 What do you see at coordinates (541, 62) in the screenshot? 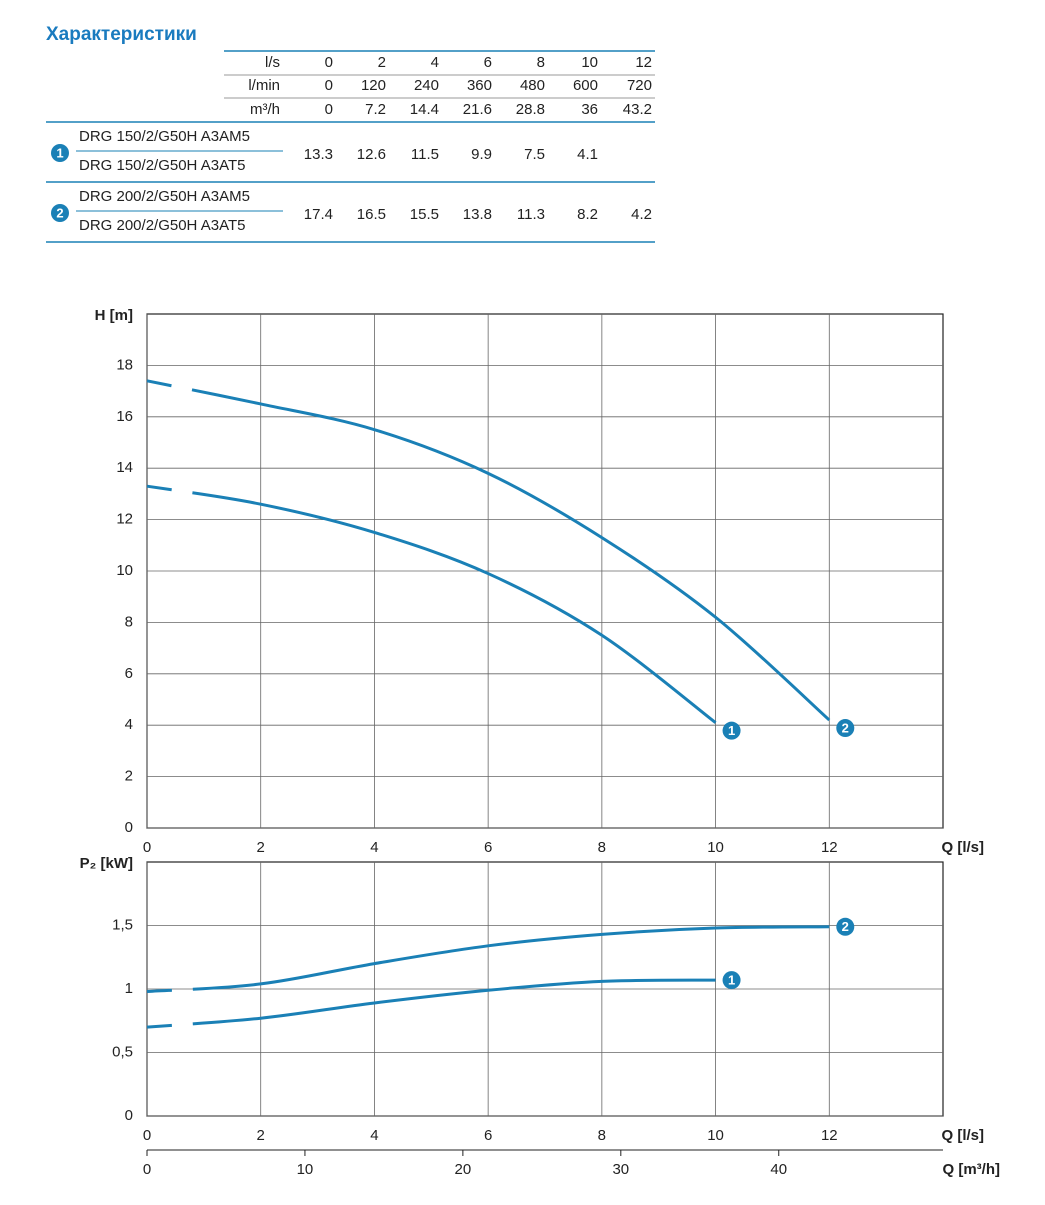
I see `header-value: 8` at bounding box center [541, 62].